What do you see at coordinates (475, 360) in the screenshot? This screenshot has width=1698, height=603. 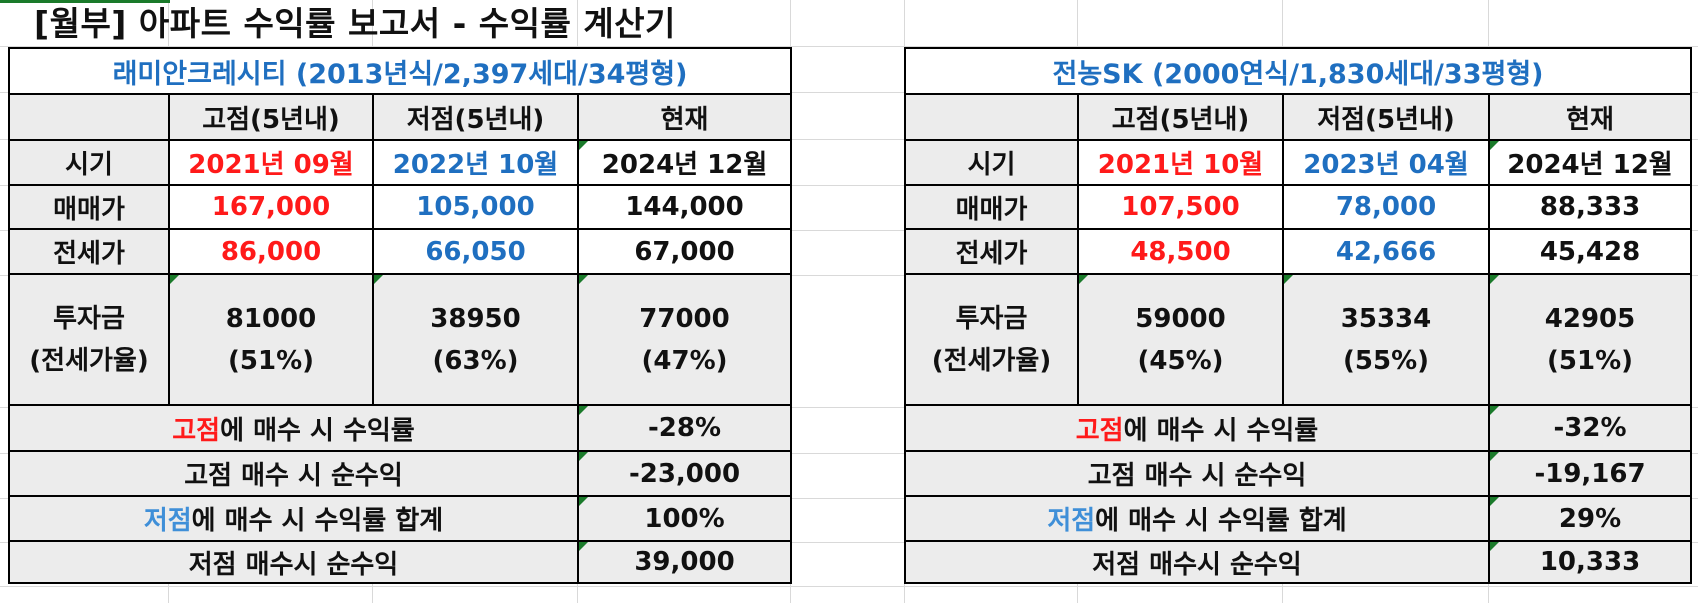 I see `left-invest-low-ratio: (63%)` at bounding box center [475, 360].